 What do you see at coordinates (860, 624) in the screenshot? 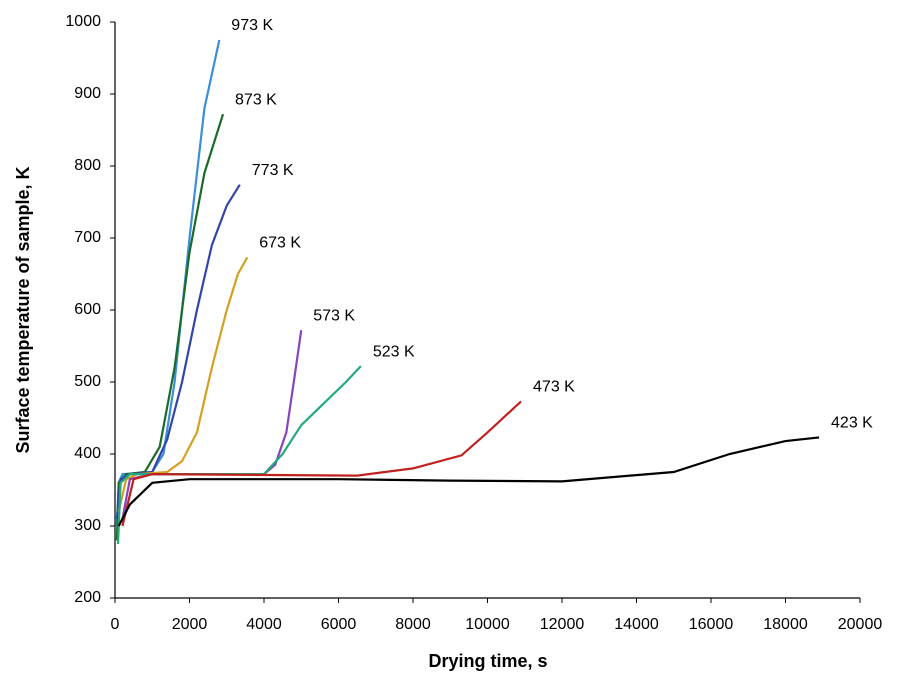
I see `x-tick-label: 20000` at bounding box center [860, 624].